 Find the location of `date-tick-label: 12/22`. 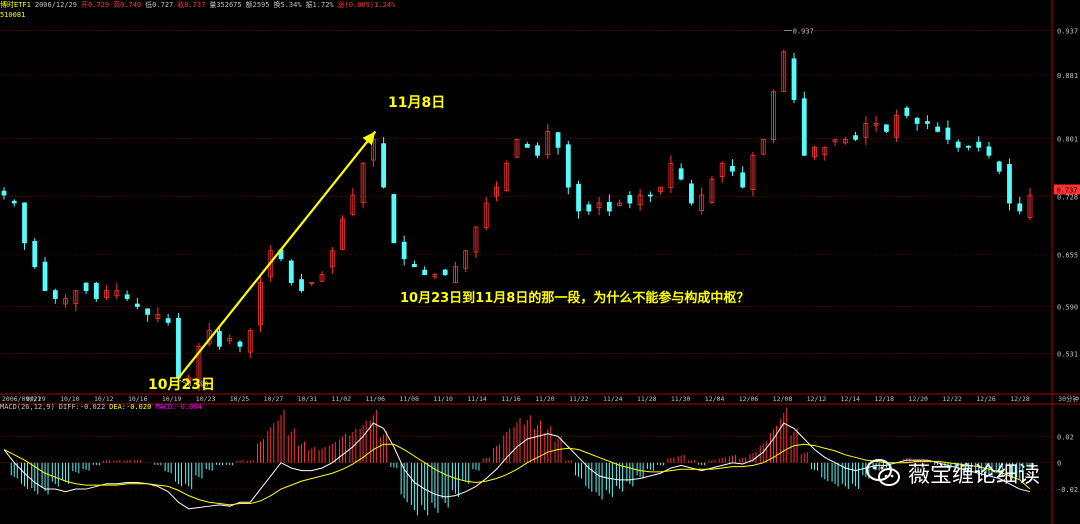

date-tick-label: 12/22 is located at coordinates (952, 399).